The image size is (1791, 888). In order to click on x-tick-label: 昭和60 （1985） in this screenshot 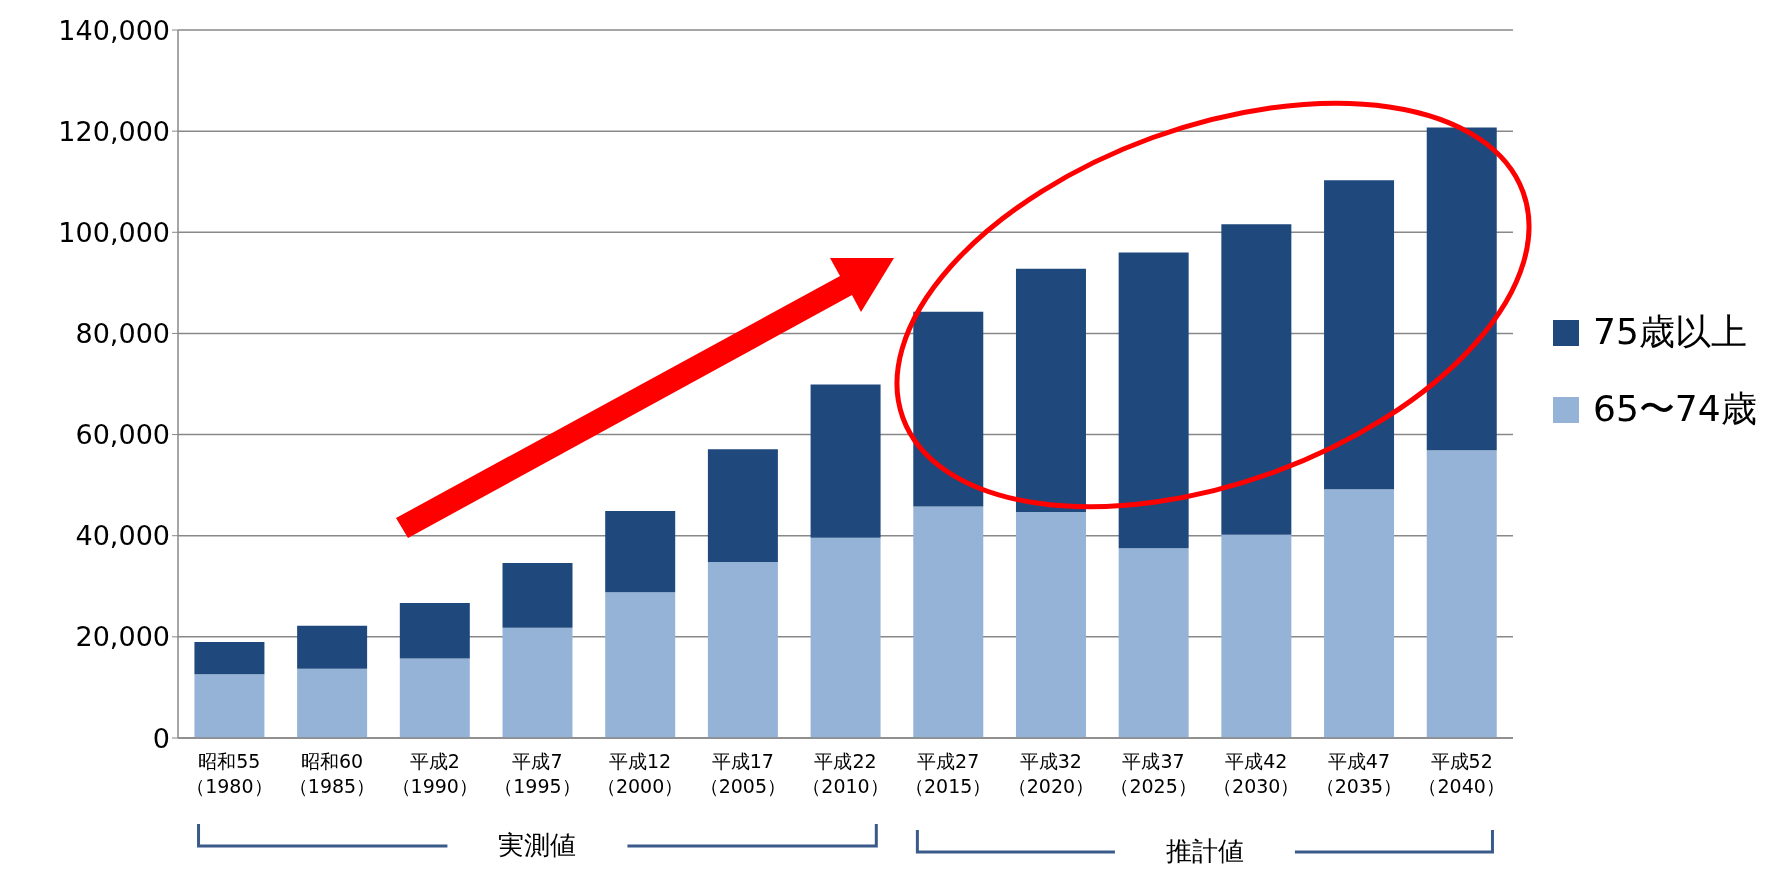, I will do `click(332, 773)`.